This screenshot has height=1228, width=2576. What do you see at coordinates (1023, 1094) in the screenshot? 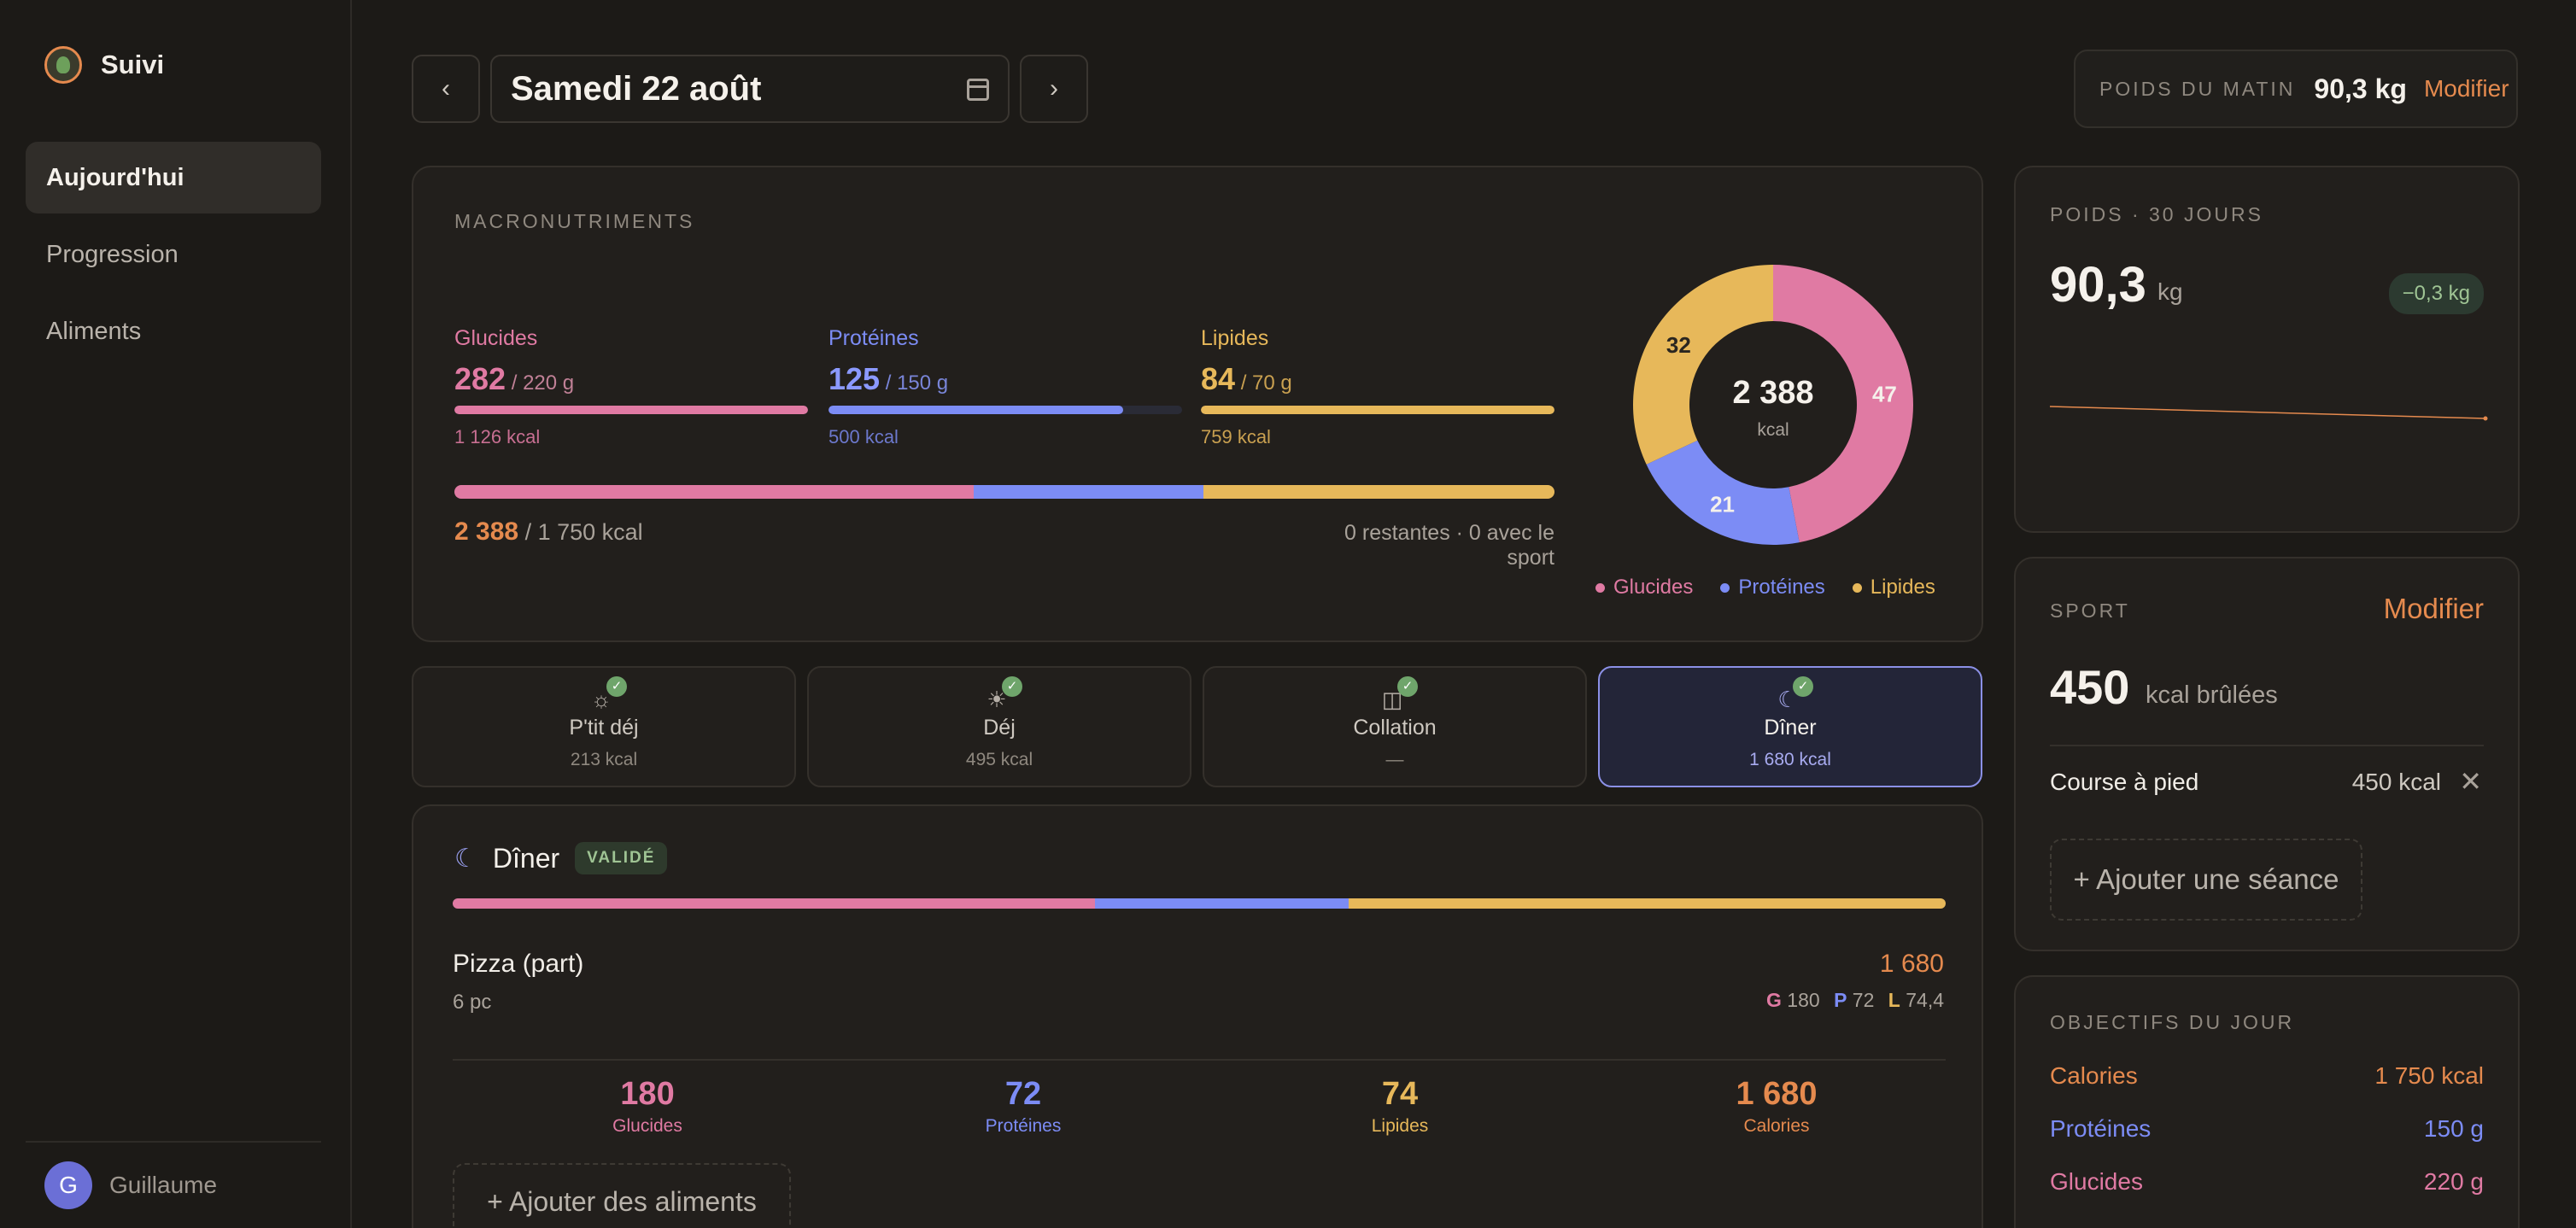
I see `sum-value: 72` at bounding box center [1023, 1094].